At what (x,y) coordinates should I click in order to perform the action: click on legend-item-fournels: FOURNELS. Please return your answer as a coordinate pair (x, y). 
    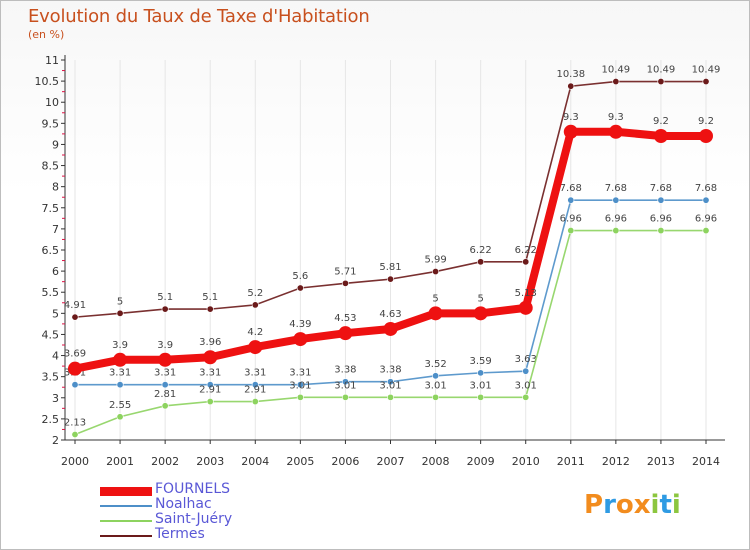
    Looking at the image, I should click on (210, 489).